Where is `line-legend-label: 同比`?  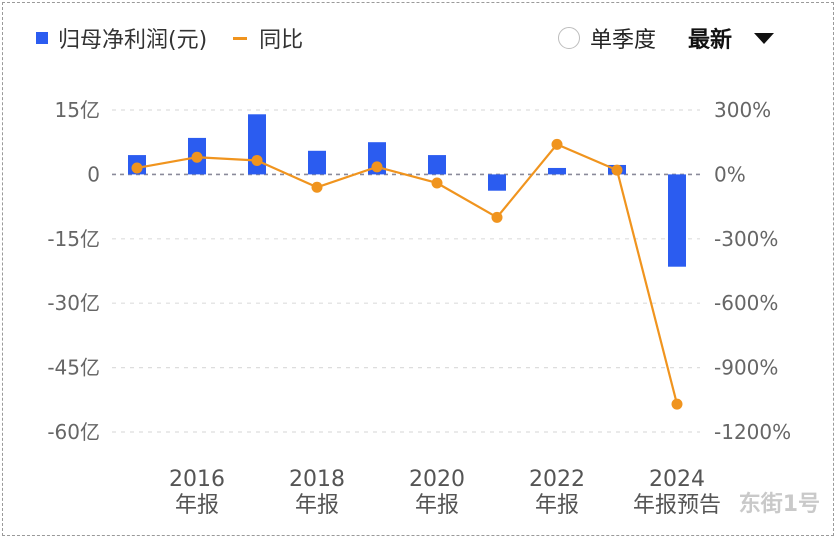 line-legend-label: 同比 is located at coordinates (281, 40).